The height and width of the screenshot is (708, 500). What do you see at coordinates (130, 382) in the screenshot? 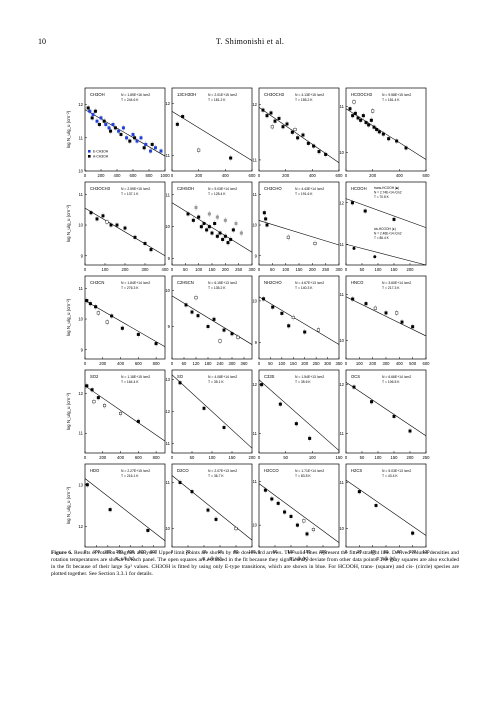
I see `rotation-temperature-label: T = 164.4 K` at bounding box center [130, 382].